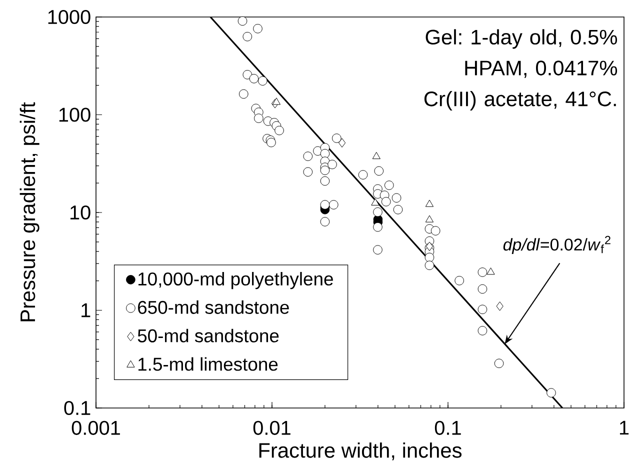 The image size is (636, 471). Describe the element at coordinates (30, 212) in the screenshot. I see `y-axis-title: Pressure gradient, psi/ft` at that location.